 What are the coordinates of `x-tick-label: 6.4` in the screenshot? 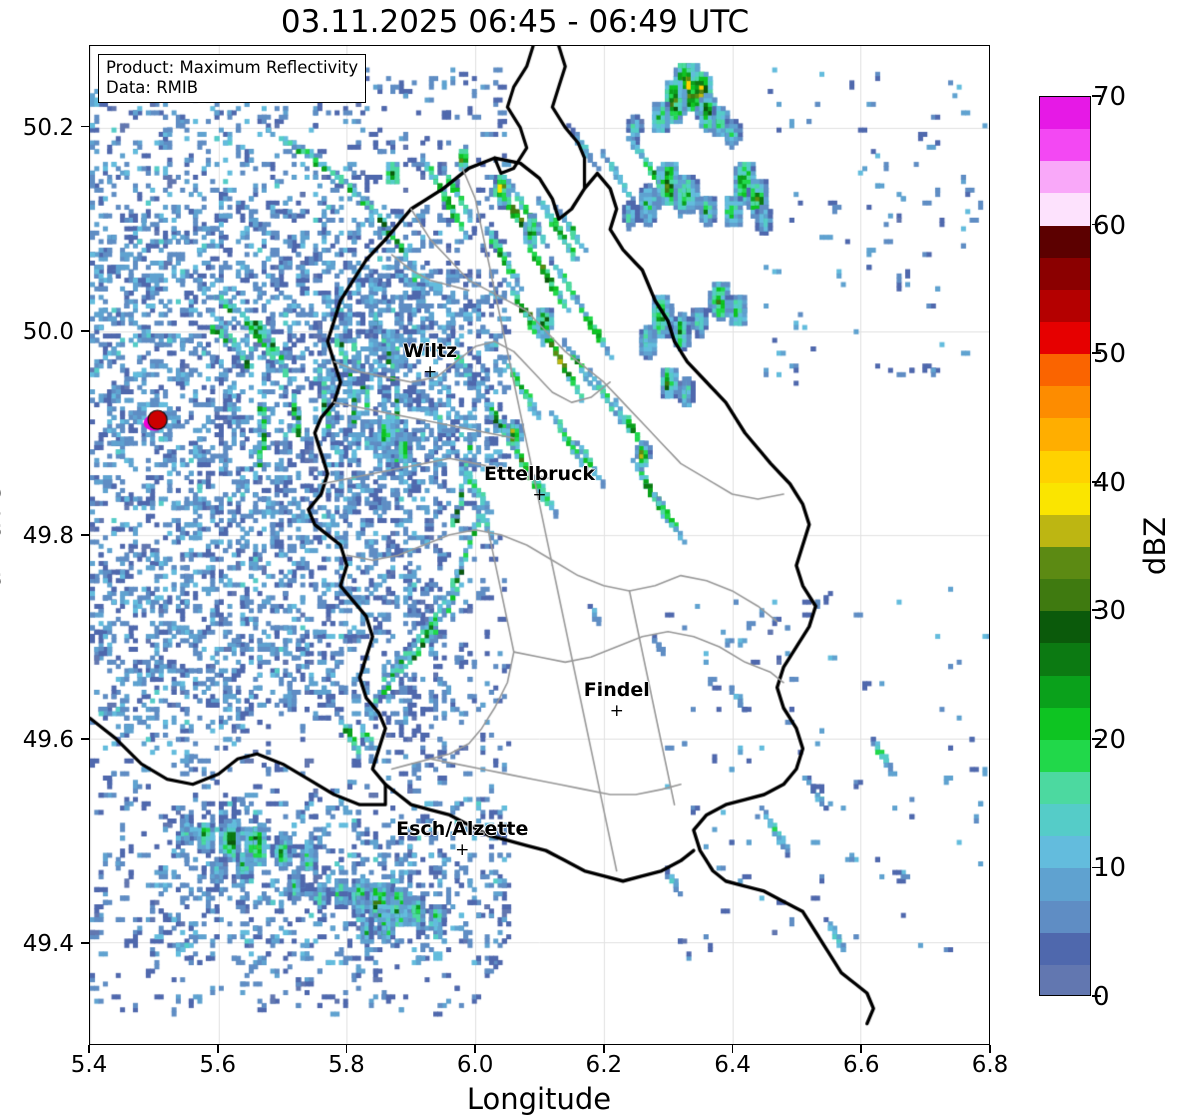 It's located at (732, 1065).